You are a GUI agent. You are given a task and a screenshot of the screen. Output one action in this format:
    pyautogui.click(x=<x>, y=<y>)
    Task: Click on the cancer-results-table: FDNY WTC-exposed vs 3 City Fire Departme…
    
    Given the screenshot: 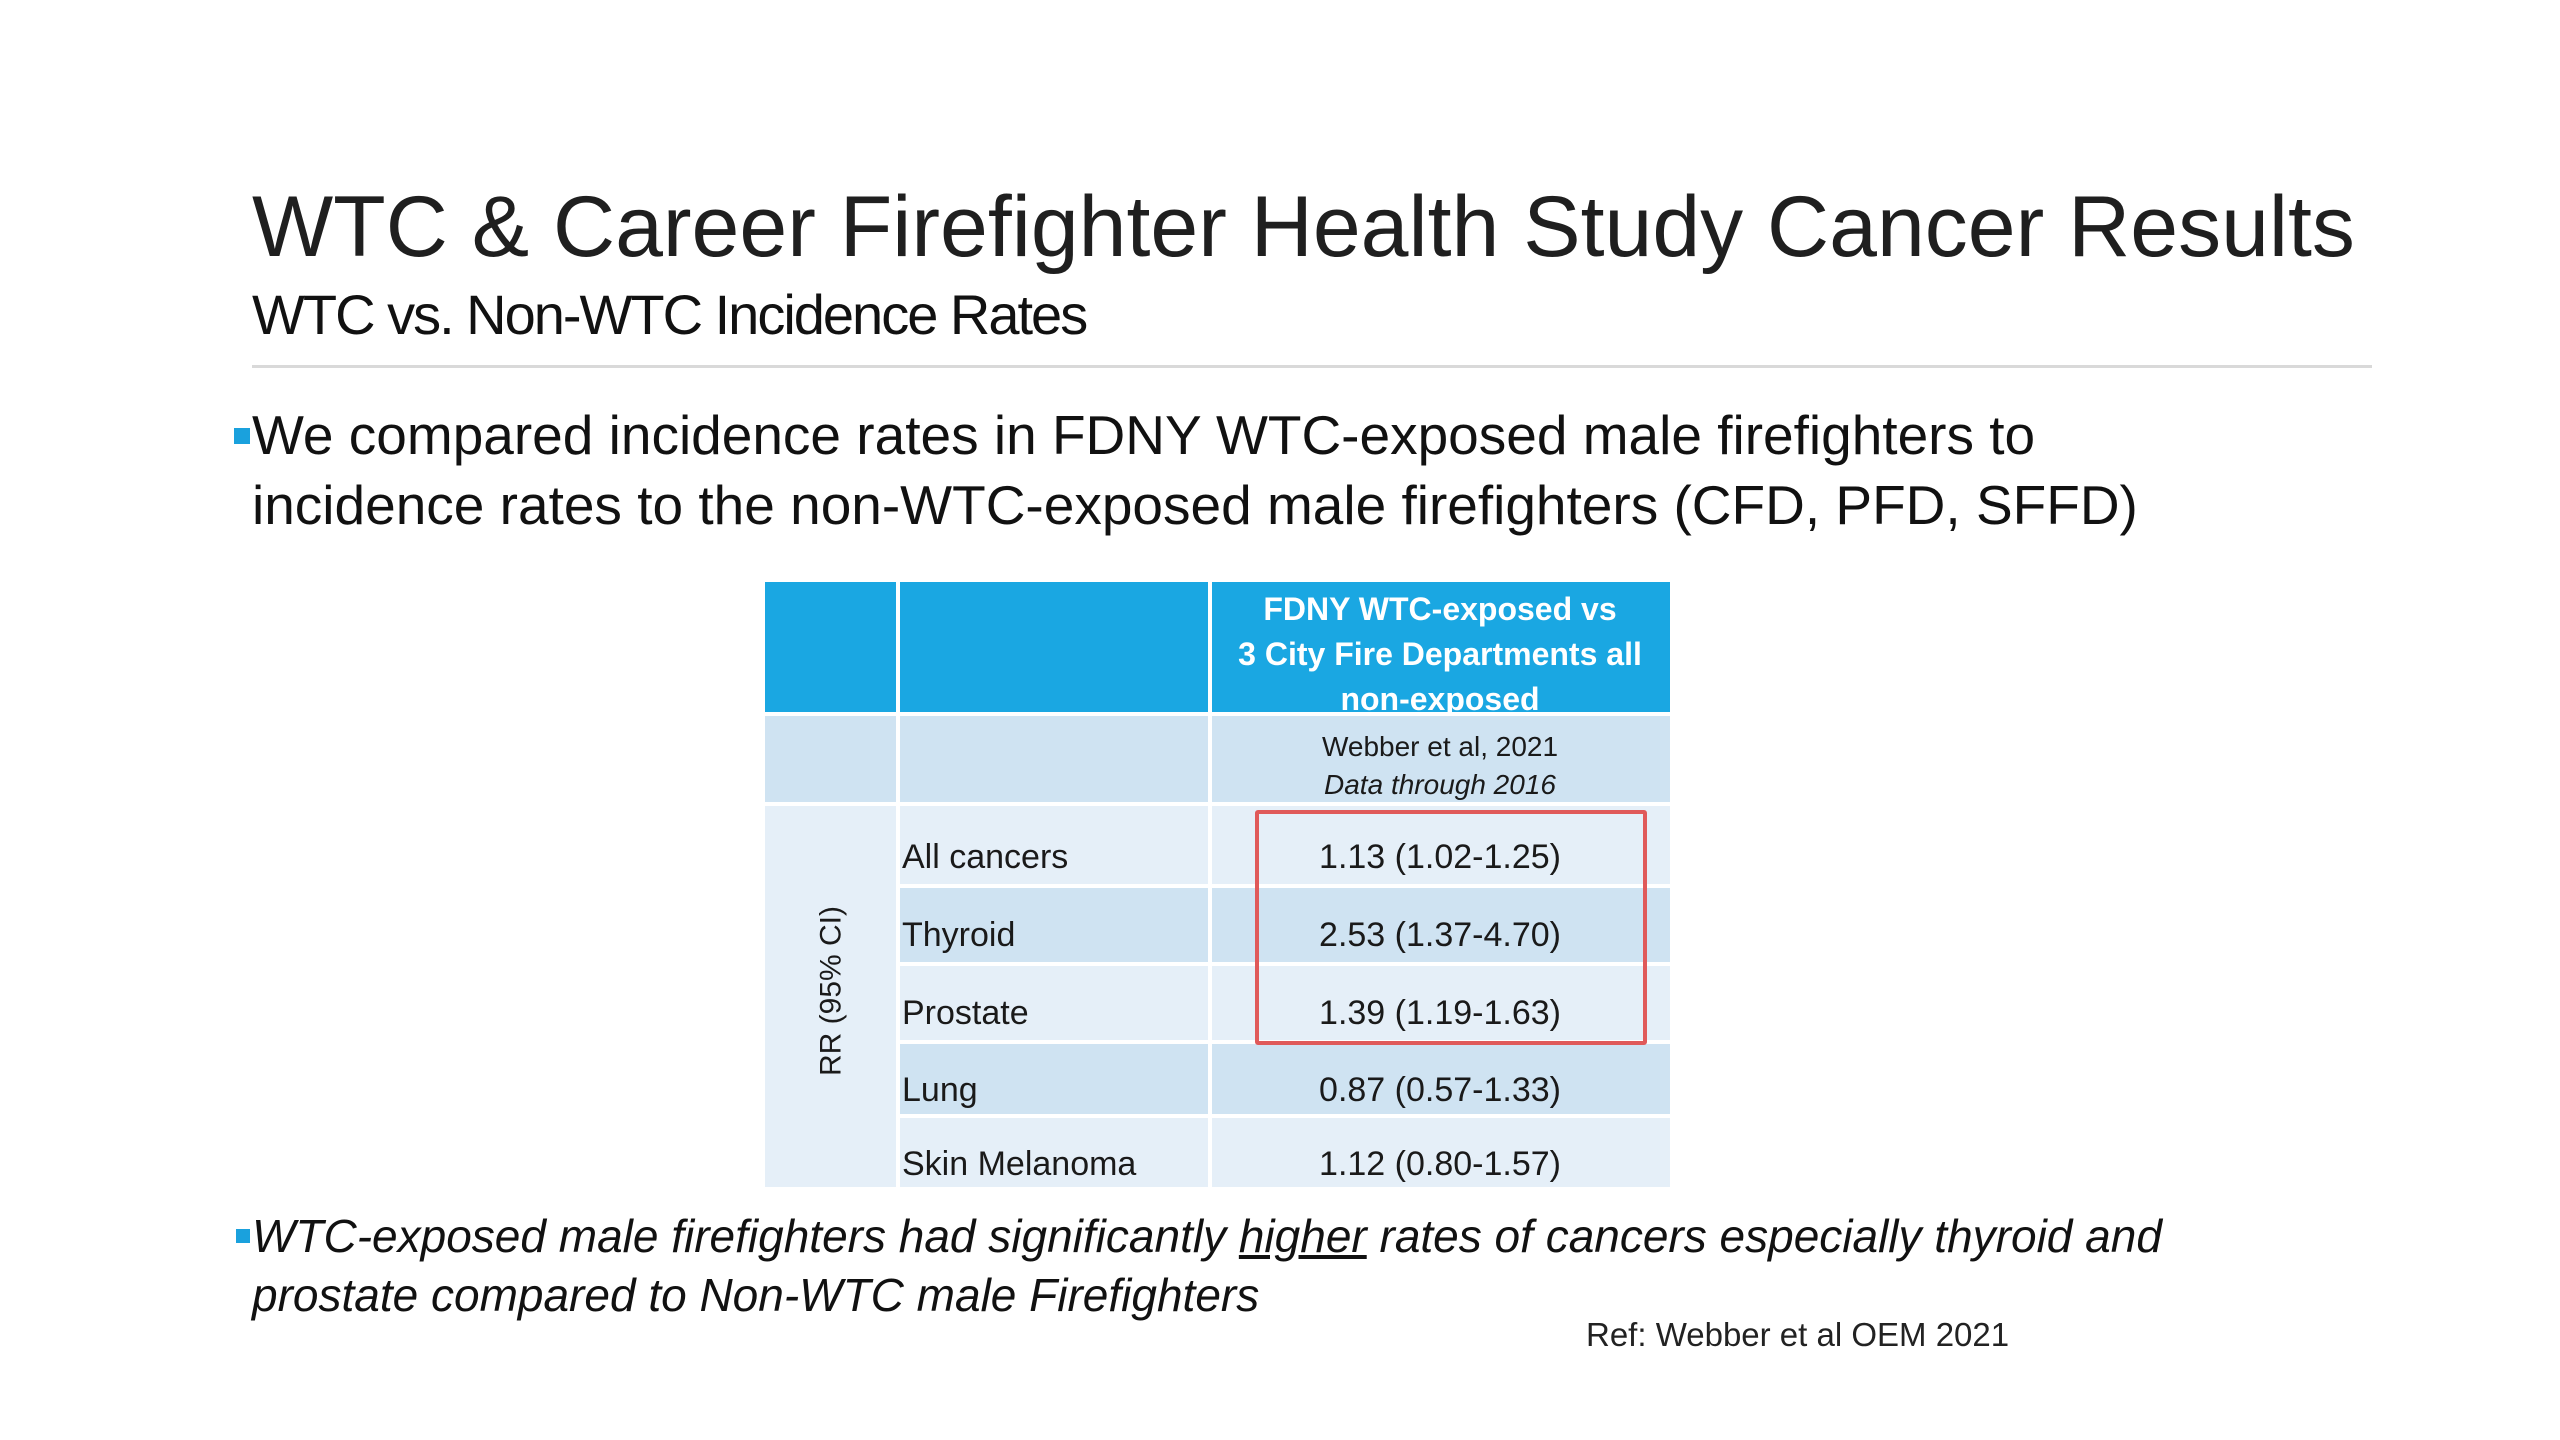 What is the action you would take?
    pyautogui.click(x=1217, y=884)
    